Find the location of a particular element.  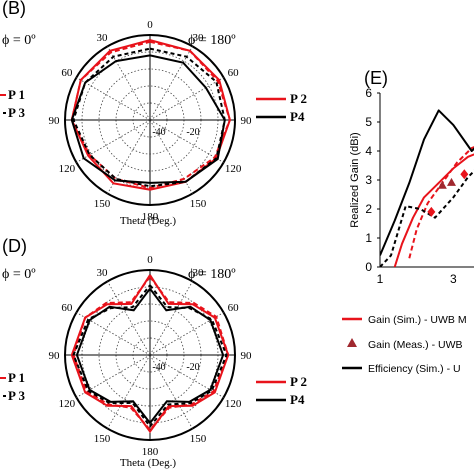

panel-b-angle-tick-9: 90 is located at coordinates (55, 121).